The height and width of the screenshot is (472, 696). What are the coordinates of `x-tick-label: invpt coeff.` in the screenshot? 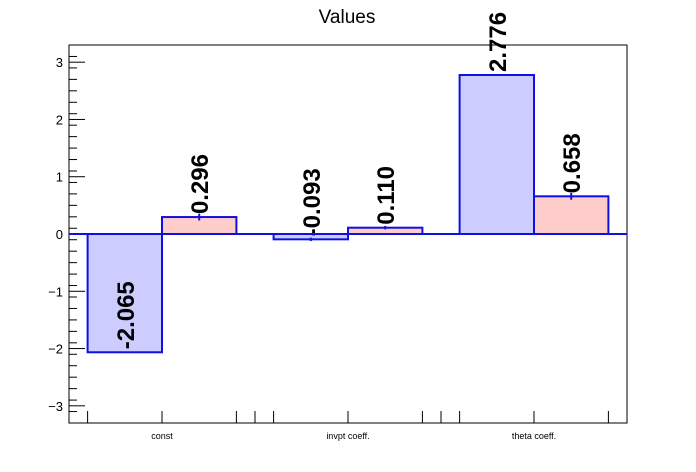 It's located at (347, 436).